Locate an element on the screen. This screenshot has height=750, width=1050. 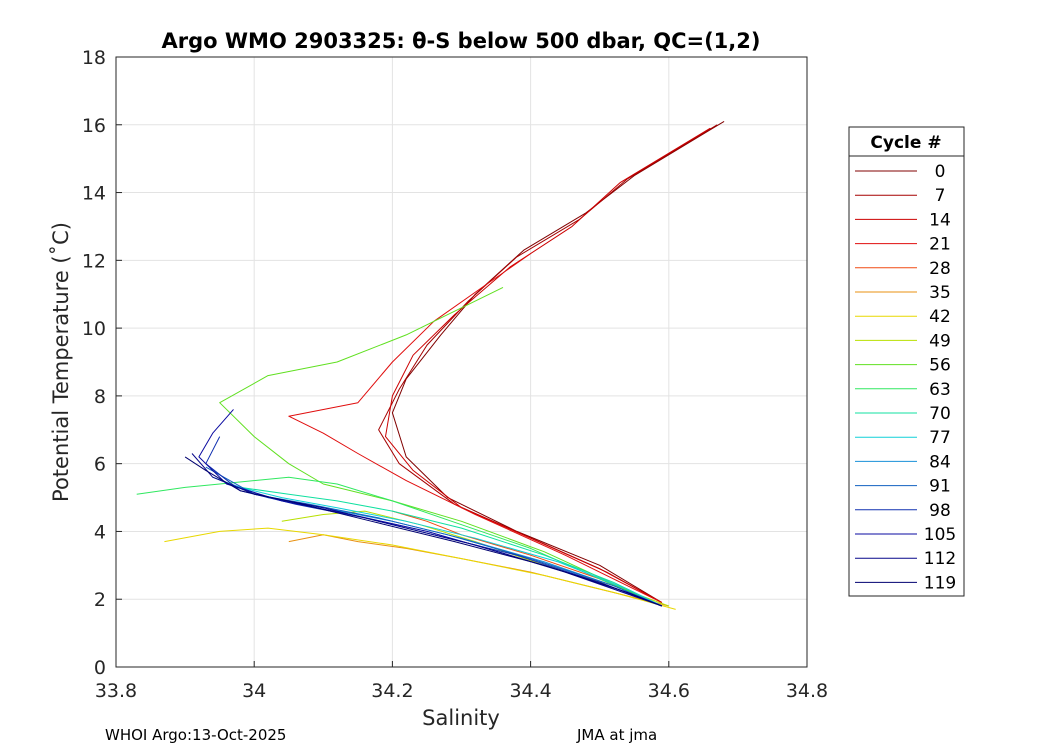
legend-label-cycle-77: 77 is located at coordinates (940, 438).